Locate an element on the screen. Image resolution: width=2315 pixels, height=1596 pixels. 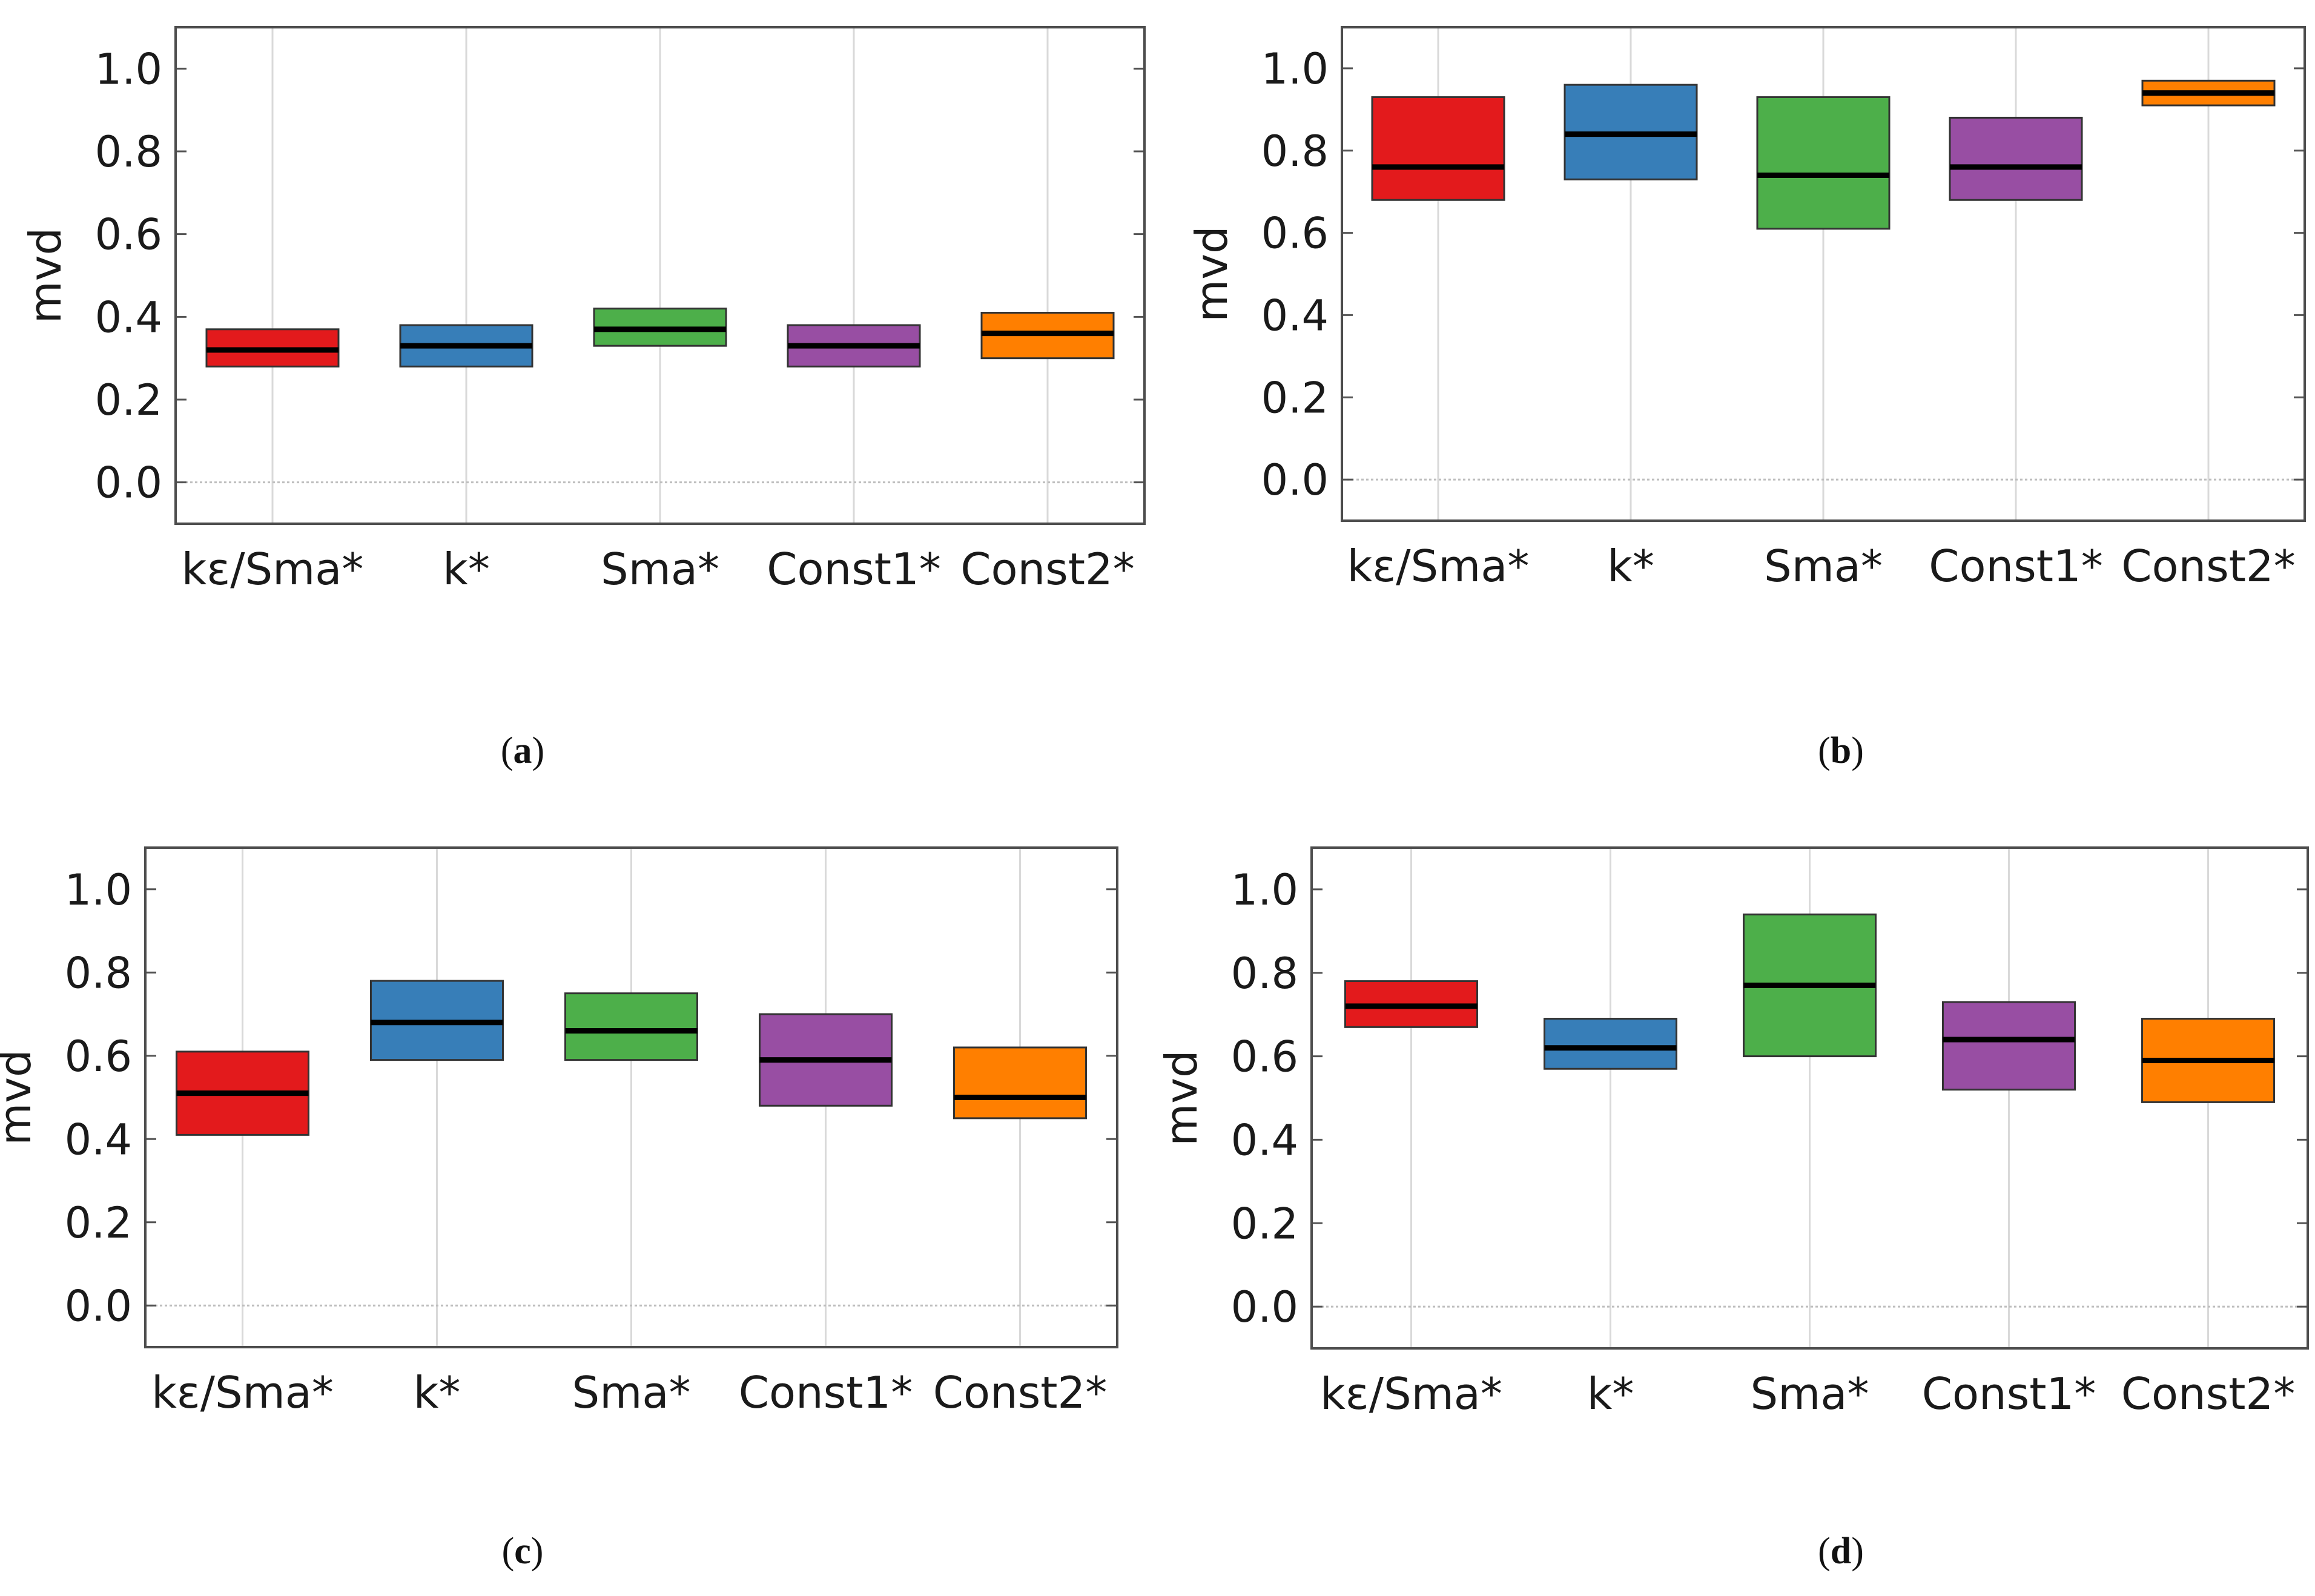
panel-caption-d: (d) is located at coordinates (1841, 1551).